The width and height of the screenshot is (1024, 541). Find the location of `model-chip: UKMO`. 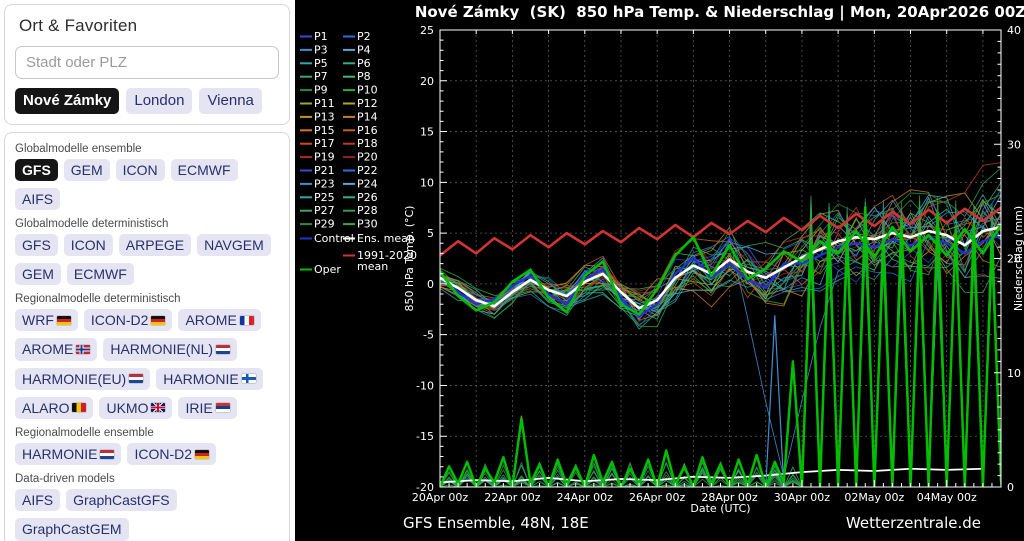

model-chip: UKMO is located at coordinates (136, 407).